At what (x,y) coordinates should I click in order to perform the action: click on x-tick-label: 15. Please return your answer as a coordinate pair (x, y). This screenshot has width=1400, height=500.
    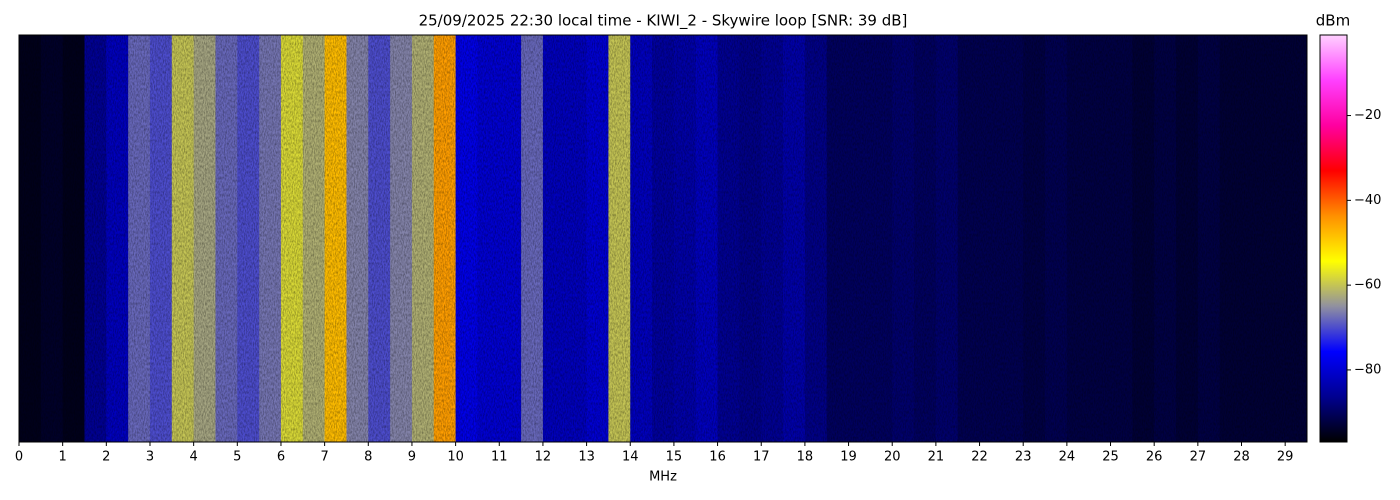
    Looking at the image, I should click on (674, 457).